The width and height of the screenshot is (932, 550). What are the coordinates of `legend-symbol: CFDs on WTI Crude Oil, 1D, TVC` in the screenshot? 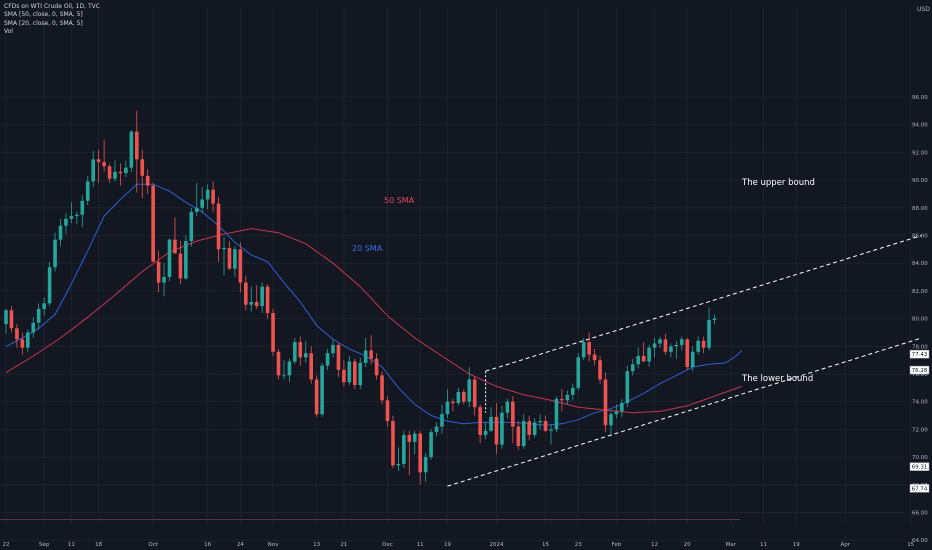 It's located at (52, 6).